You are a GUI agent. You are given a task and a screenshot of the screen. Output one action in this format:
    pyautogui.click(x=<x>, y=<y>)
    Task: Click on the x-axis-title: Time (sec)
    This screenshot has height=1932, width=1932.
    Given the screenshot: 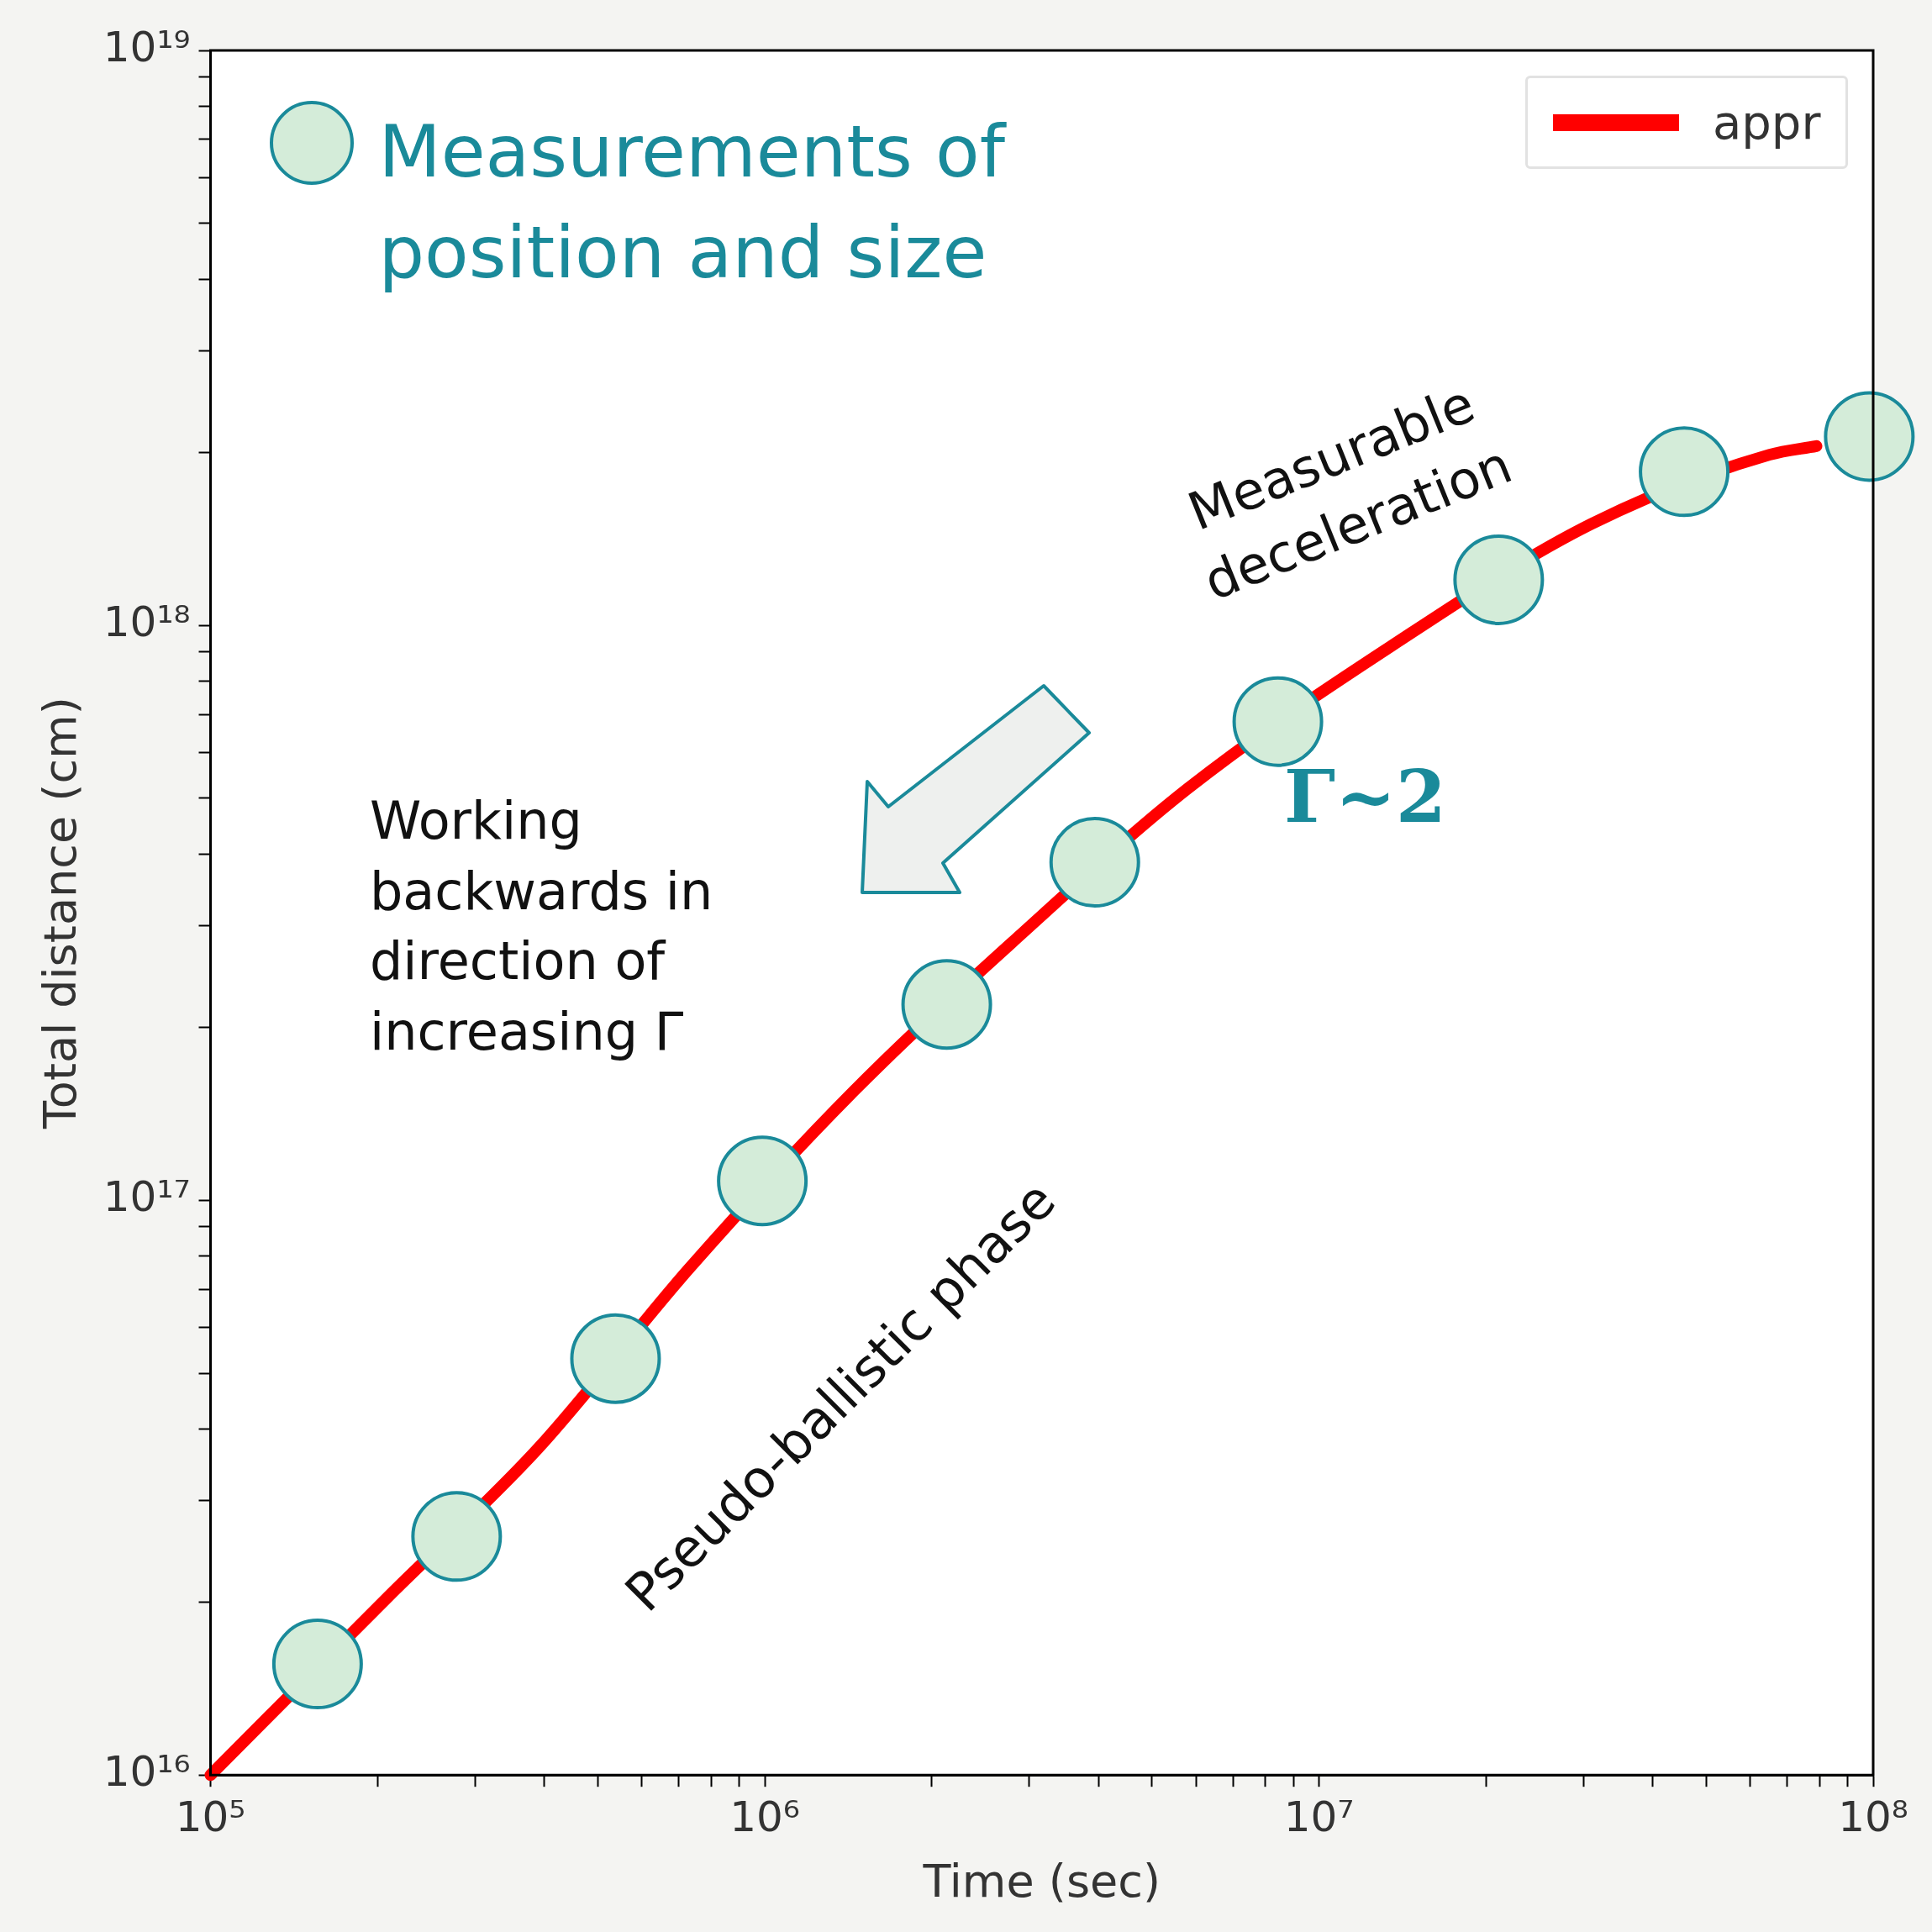 What is the action you would take?
    pyautogui.click(x=1041, y=1881)
    